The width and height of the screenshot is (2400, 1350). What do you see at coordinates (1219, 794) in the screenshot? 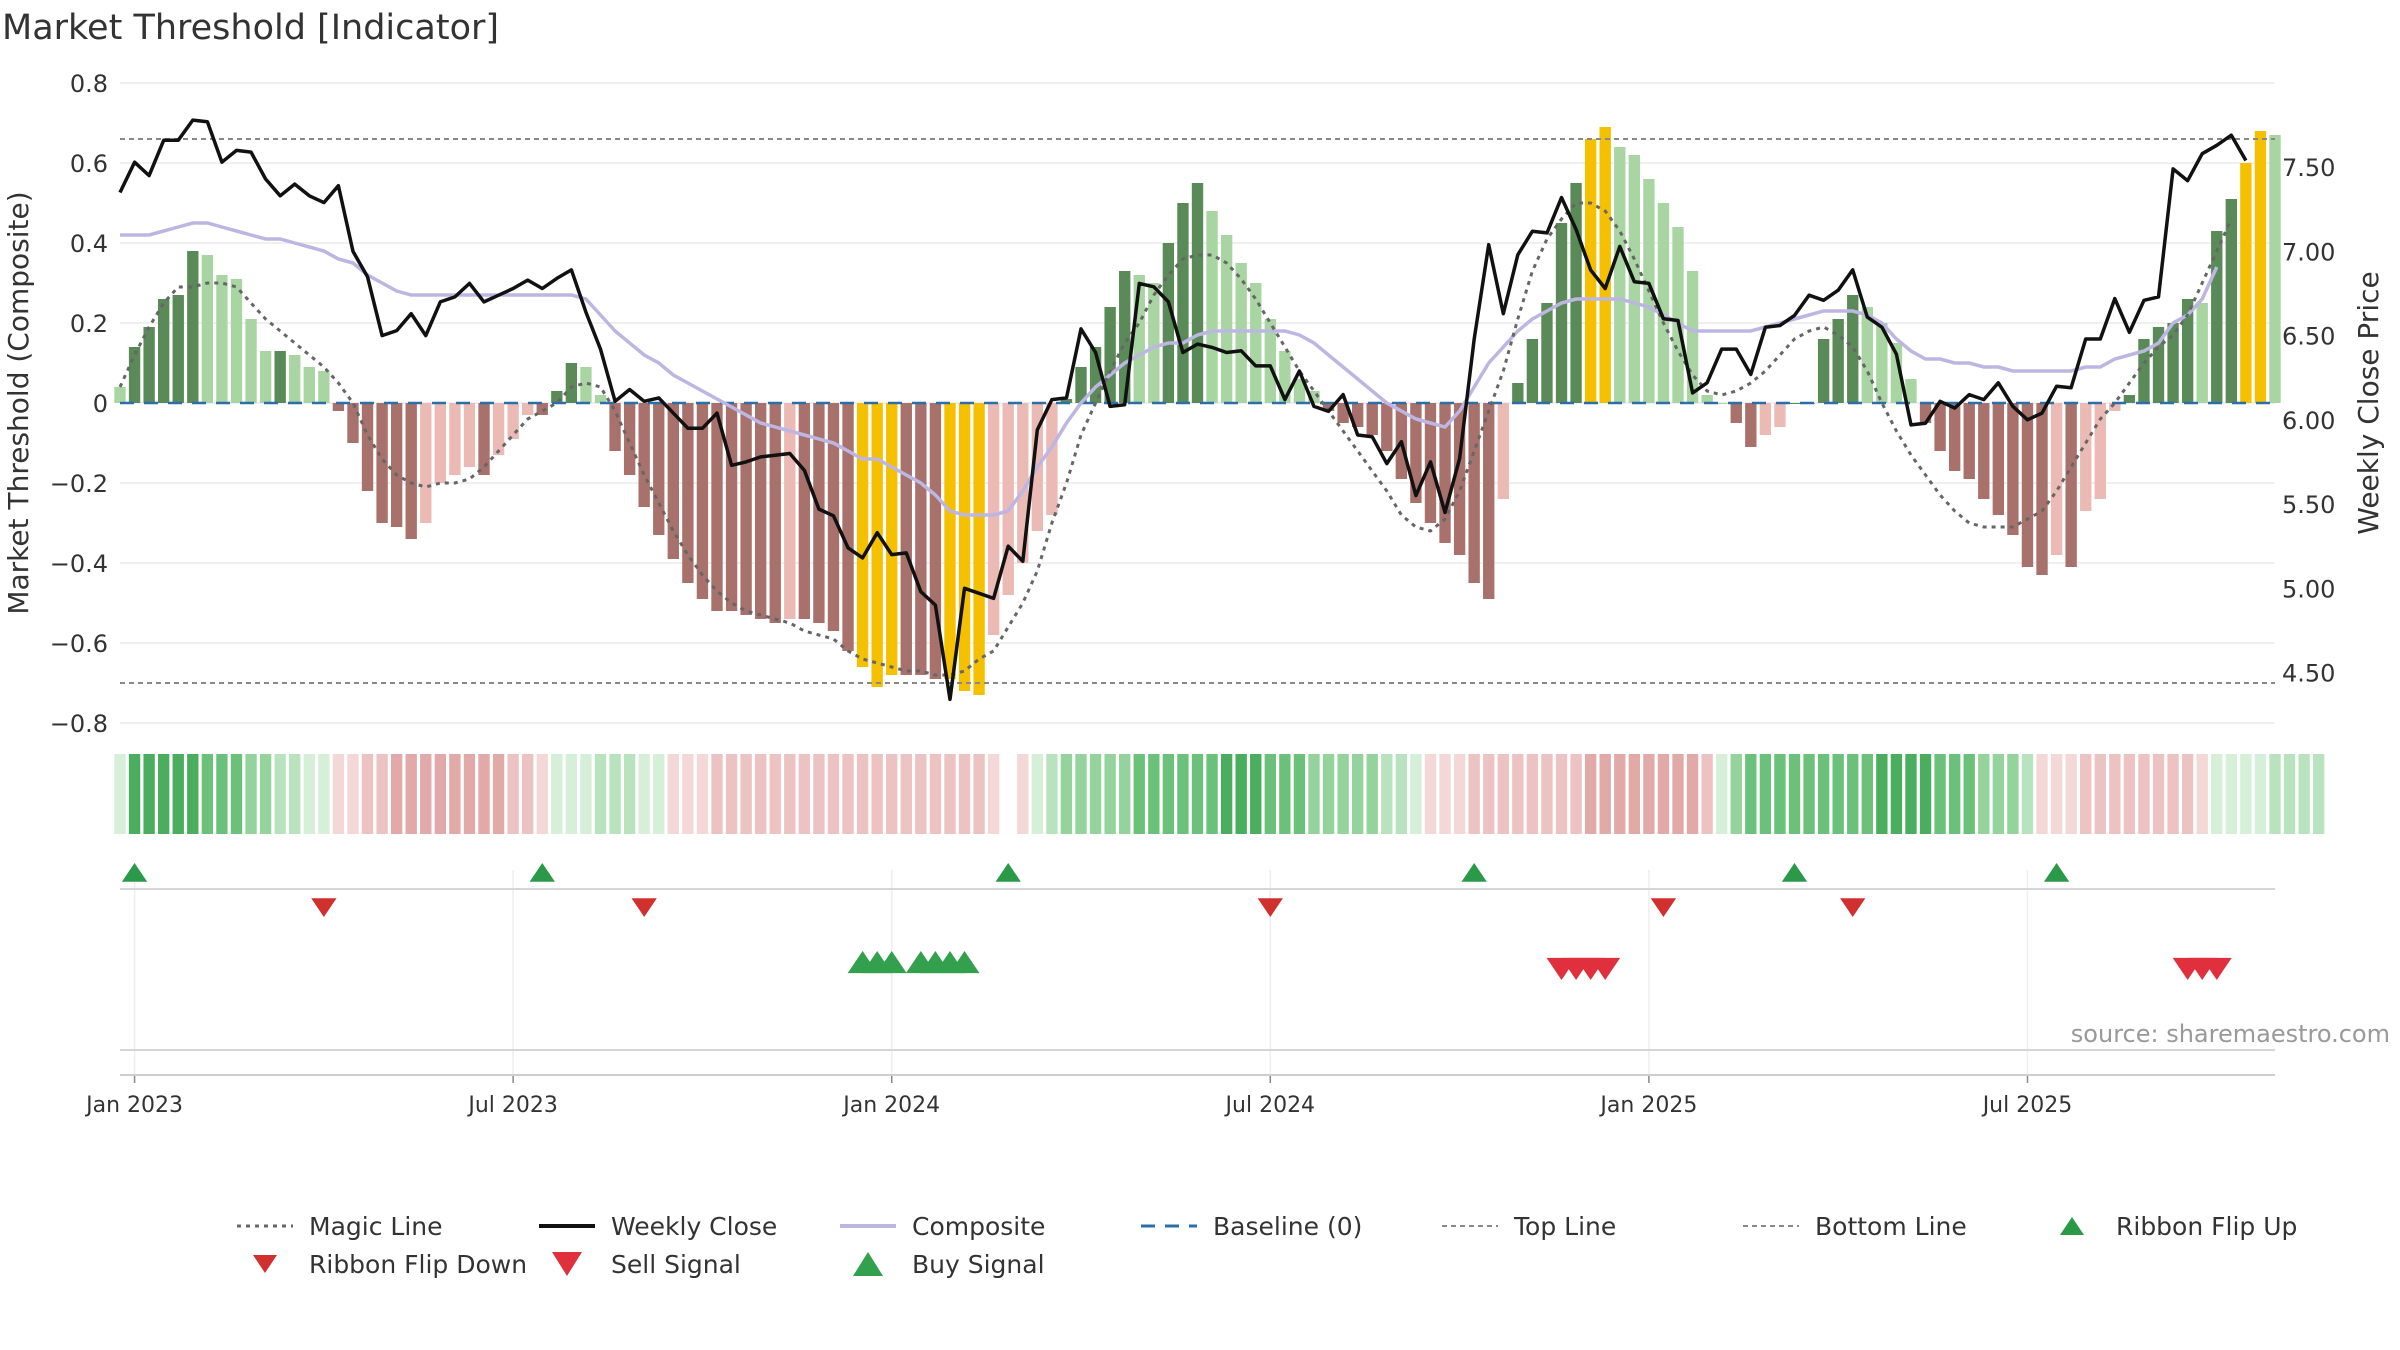
I see `ribbon-strip` at bounding box center [1219, 794].